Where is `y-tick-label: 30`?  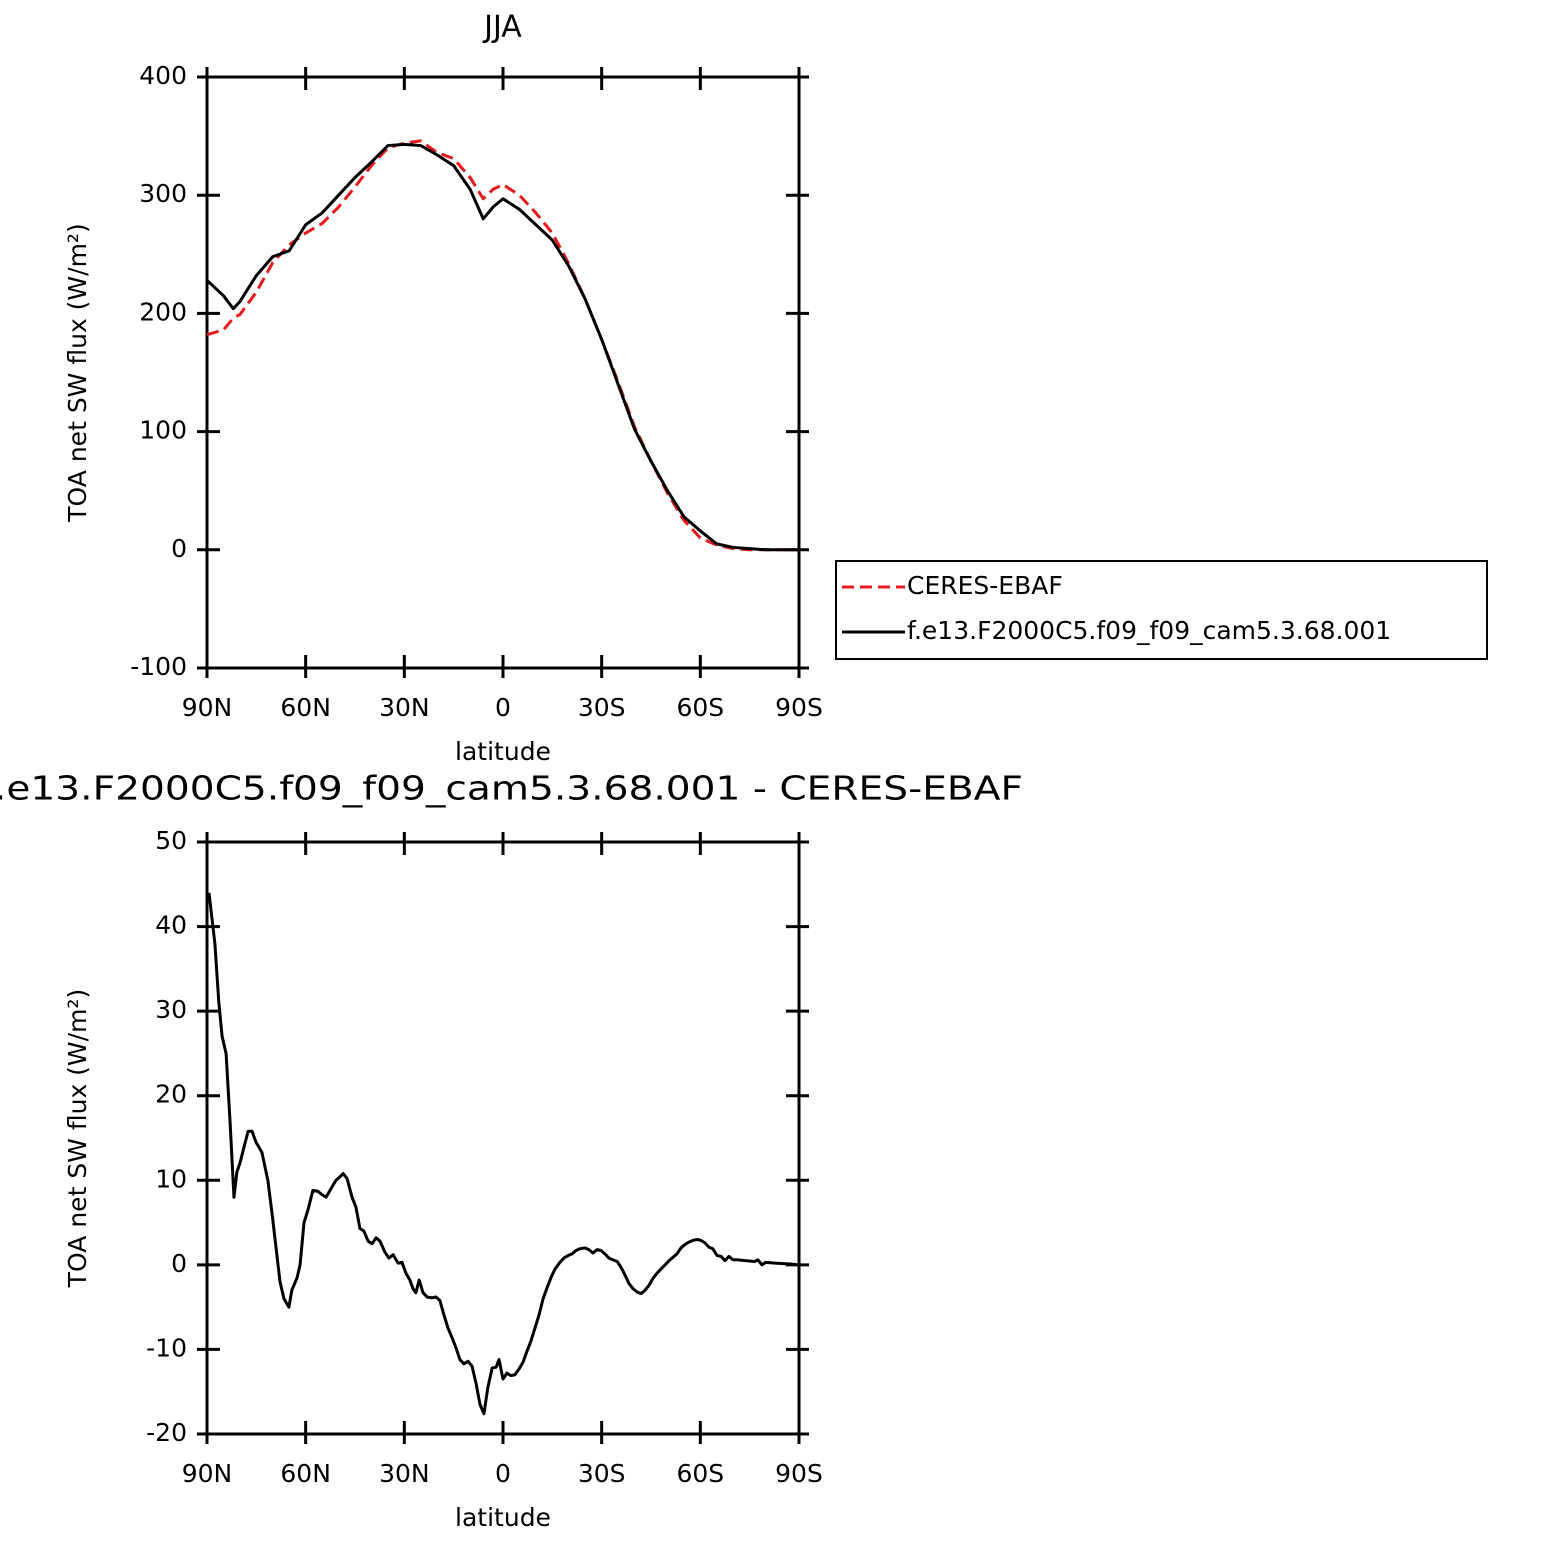
y-tick-label: 30 is located at coordinates (171, 1009).